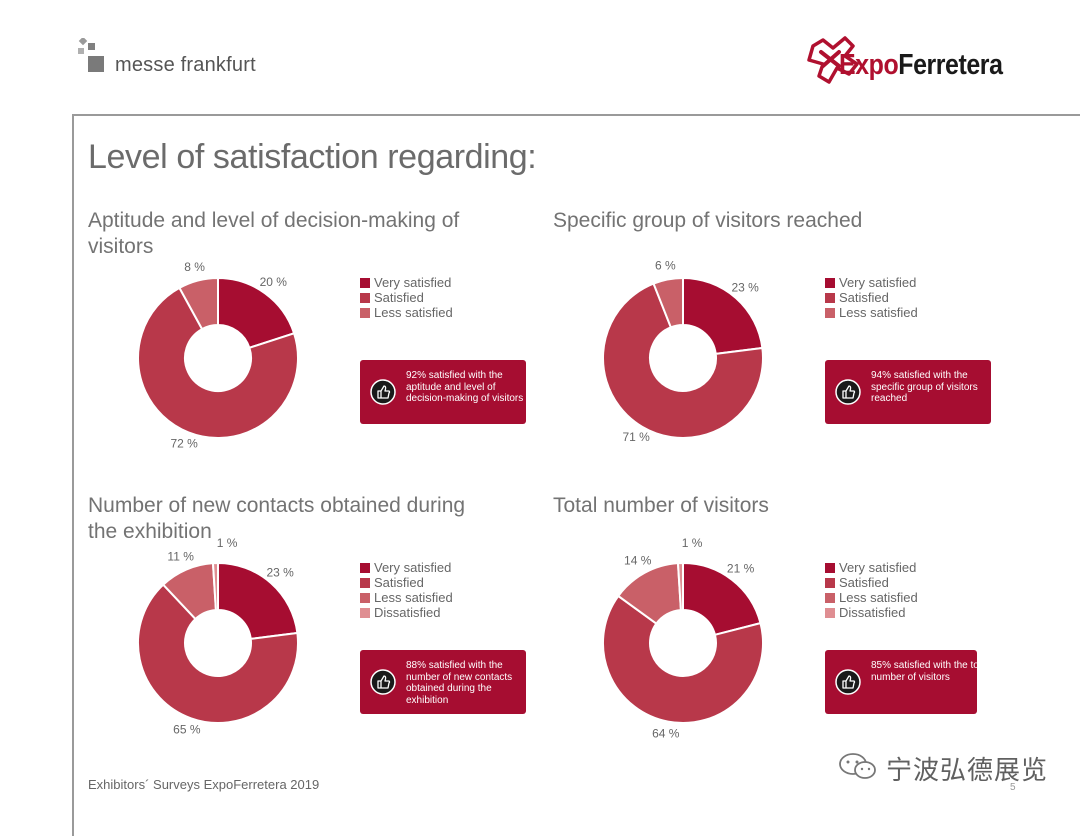  Describe the element at coordinates (636, 437) in the screenshot. I see `data-label: 71 %` at that location.